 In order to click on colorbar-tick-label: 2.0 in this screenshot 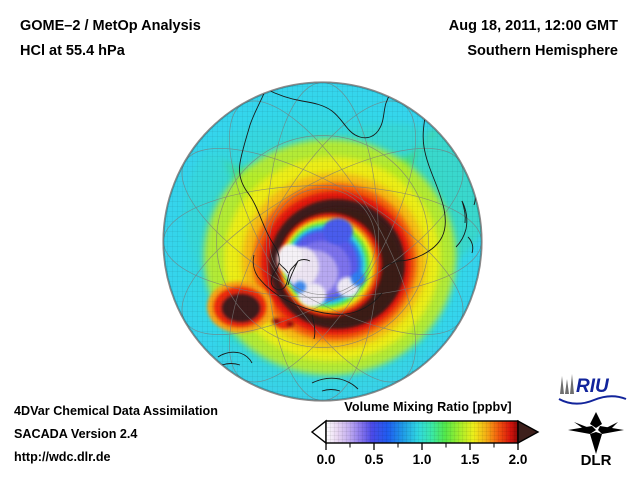, I will do `click(518, 459)`.